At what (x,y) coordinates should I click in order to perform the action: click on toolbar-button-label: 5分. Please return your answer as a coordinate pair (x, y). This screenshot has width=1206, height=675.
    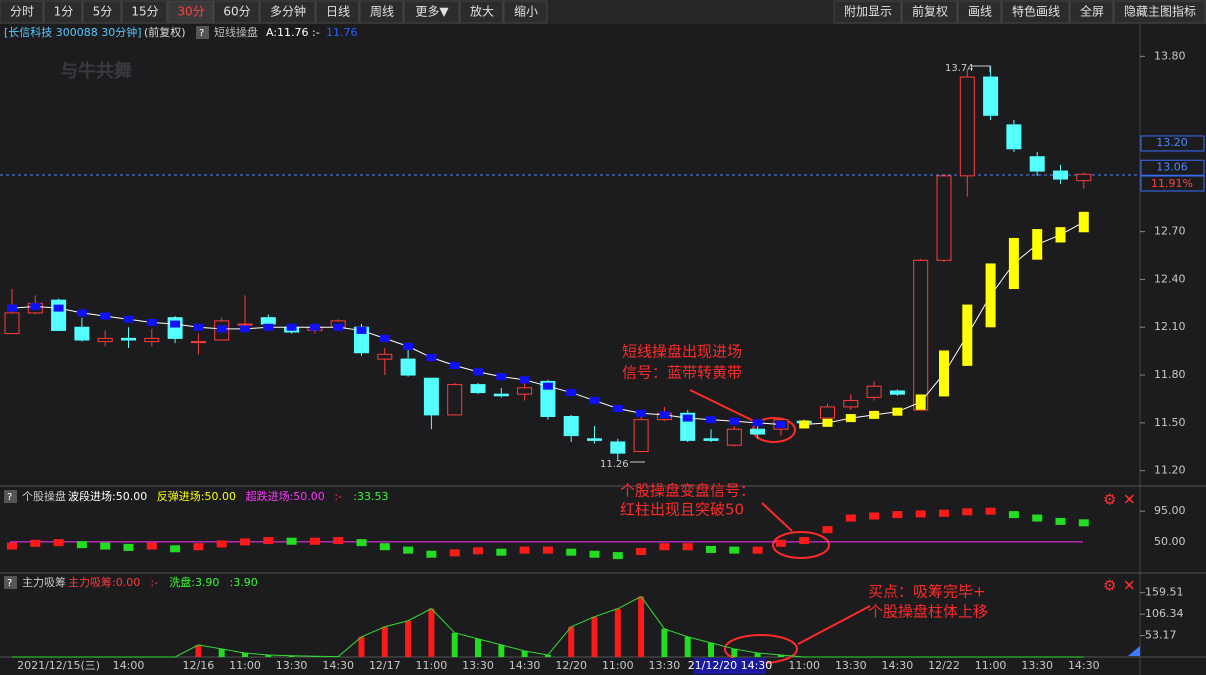
    Looking at the image, I should click on (103, 12).